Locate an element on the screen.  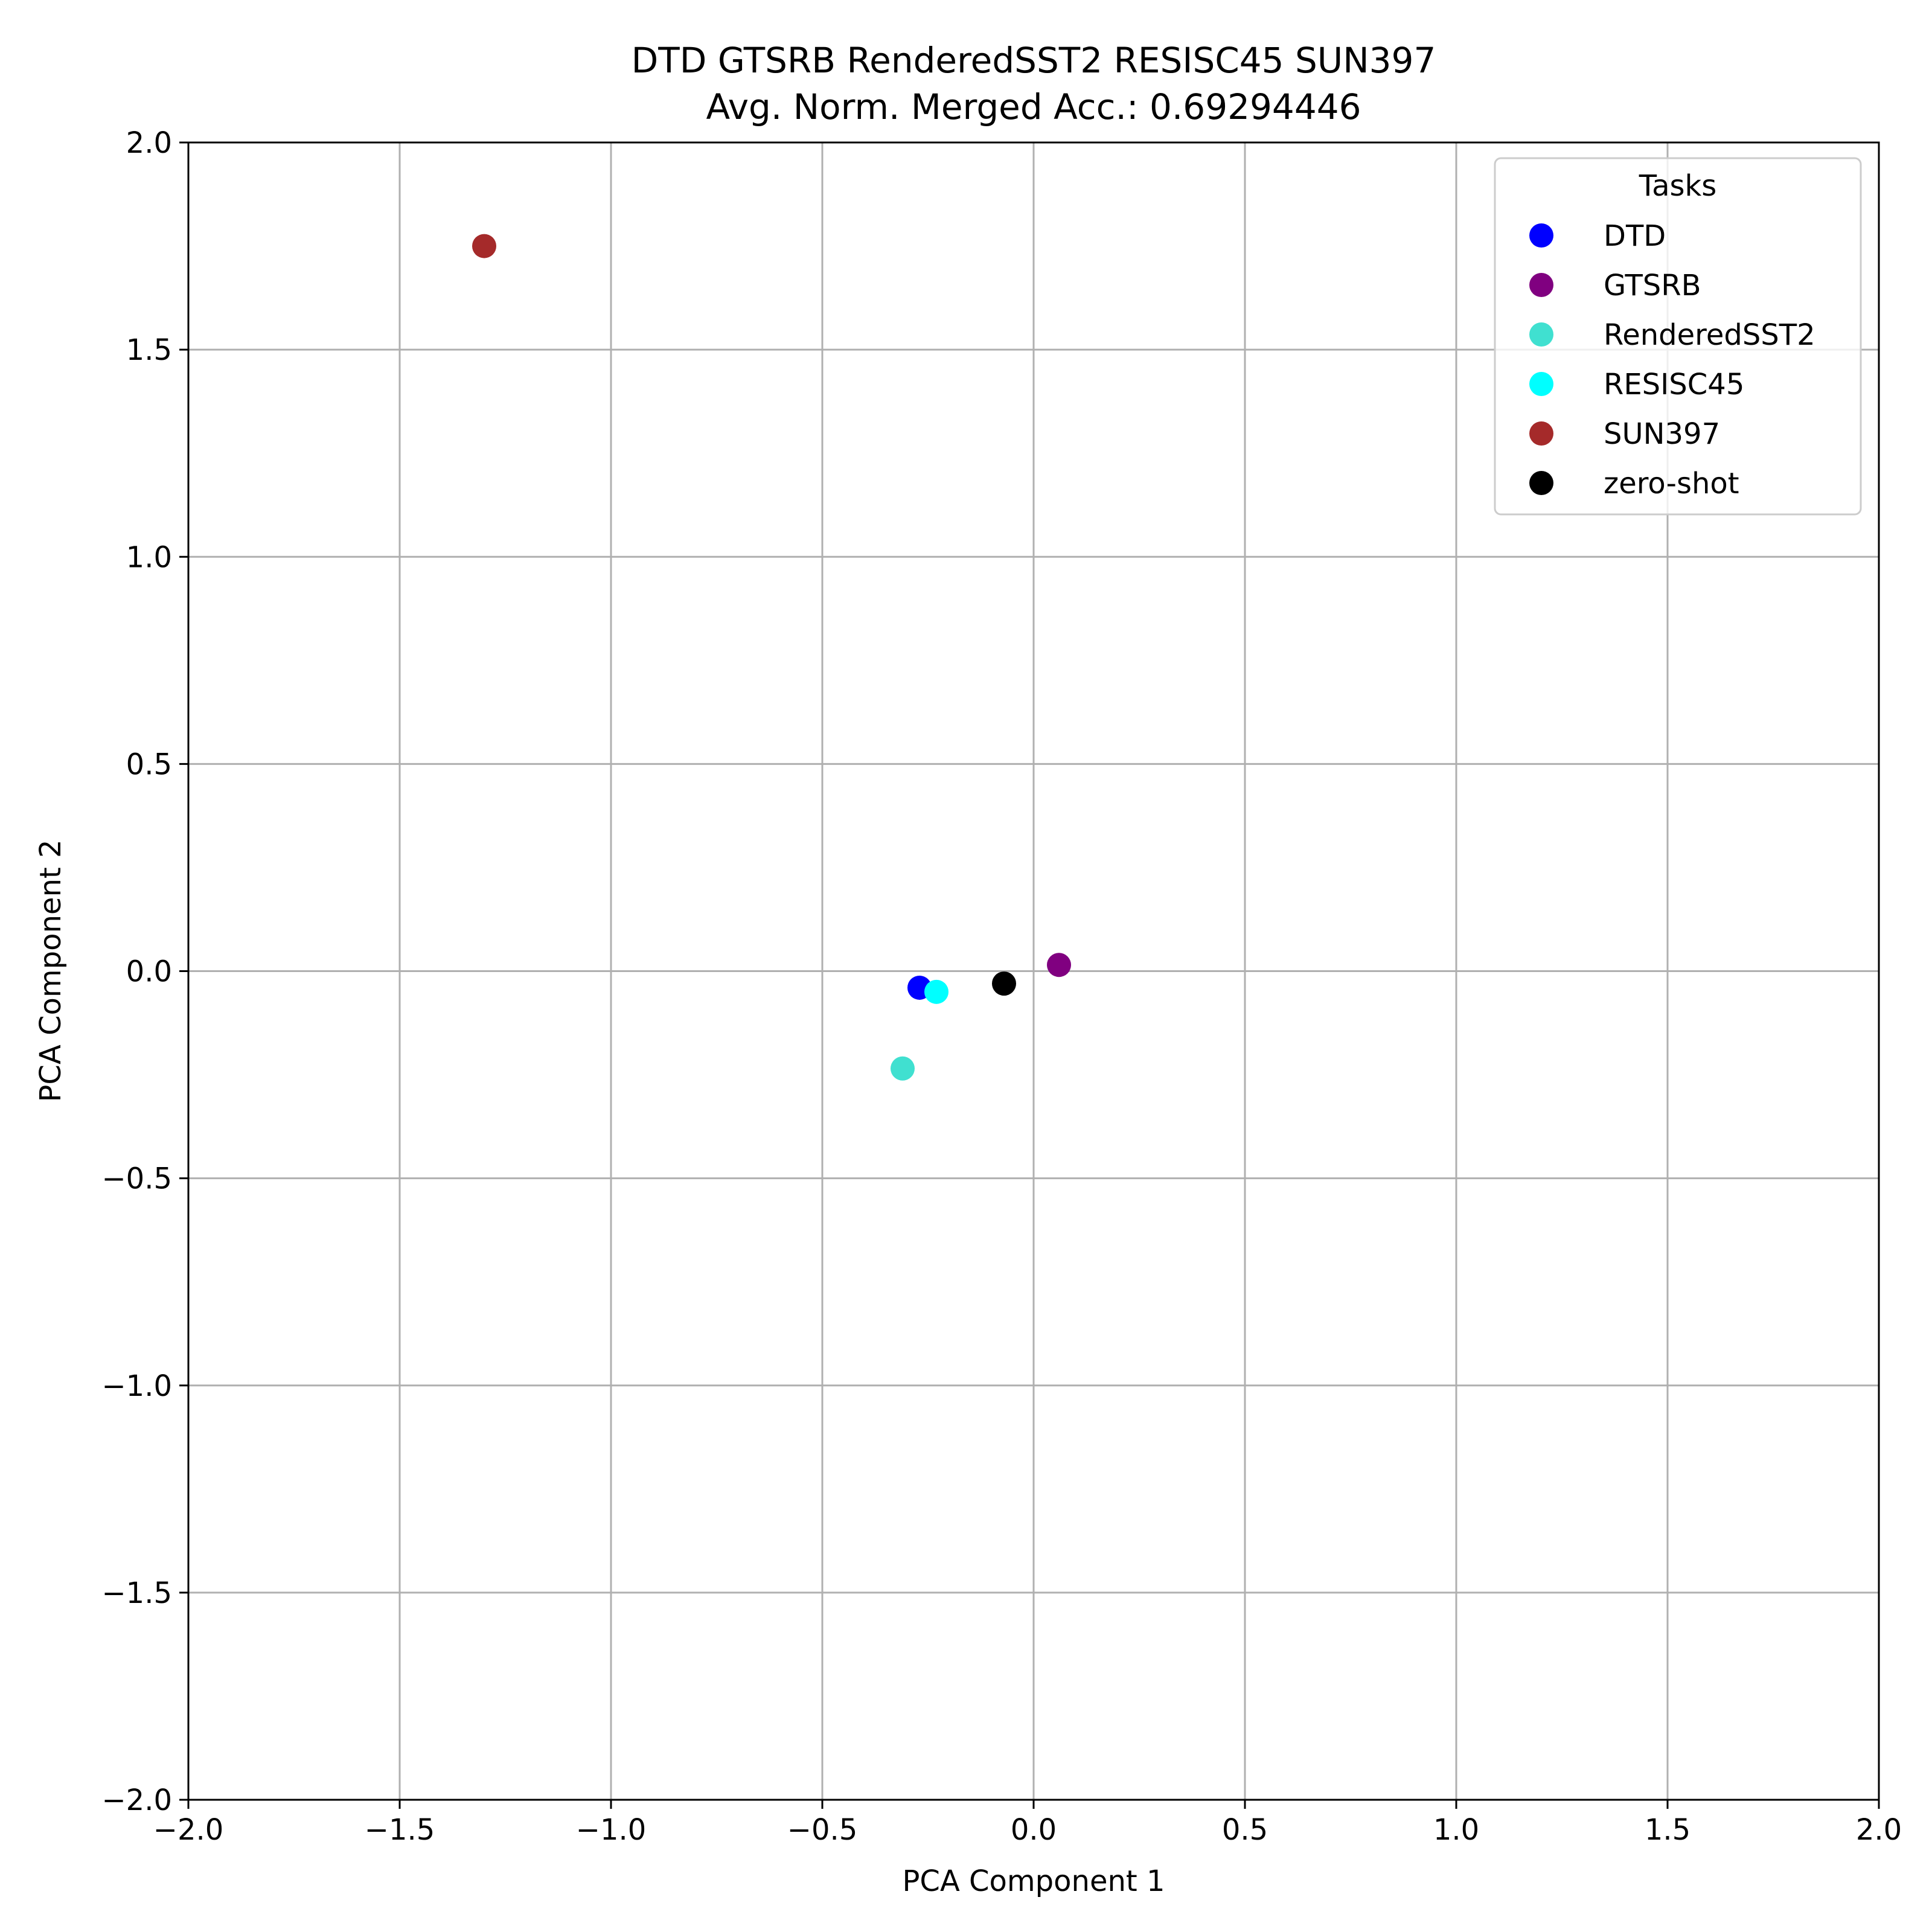
x-tick-label: 1.0 is located at coordinates (1456, 1830).